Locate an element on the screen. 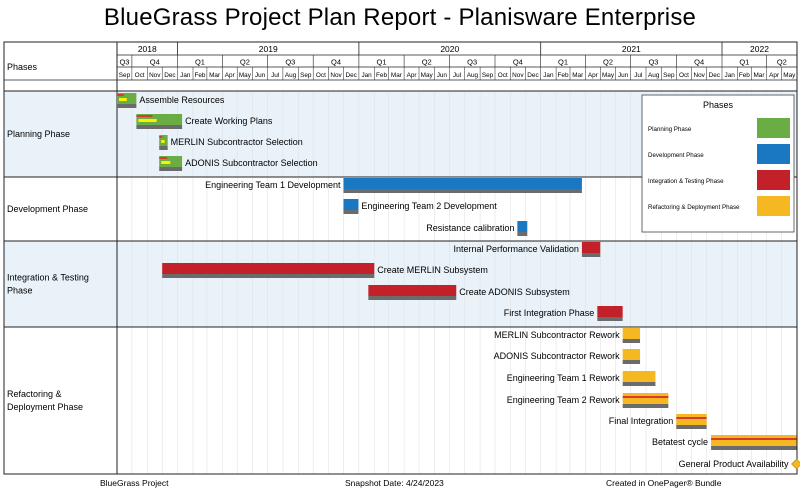 The width and height of the screenshot is (800, 492). task-label: Create ADONIS Subsystem is located at coordinates (514, 292).